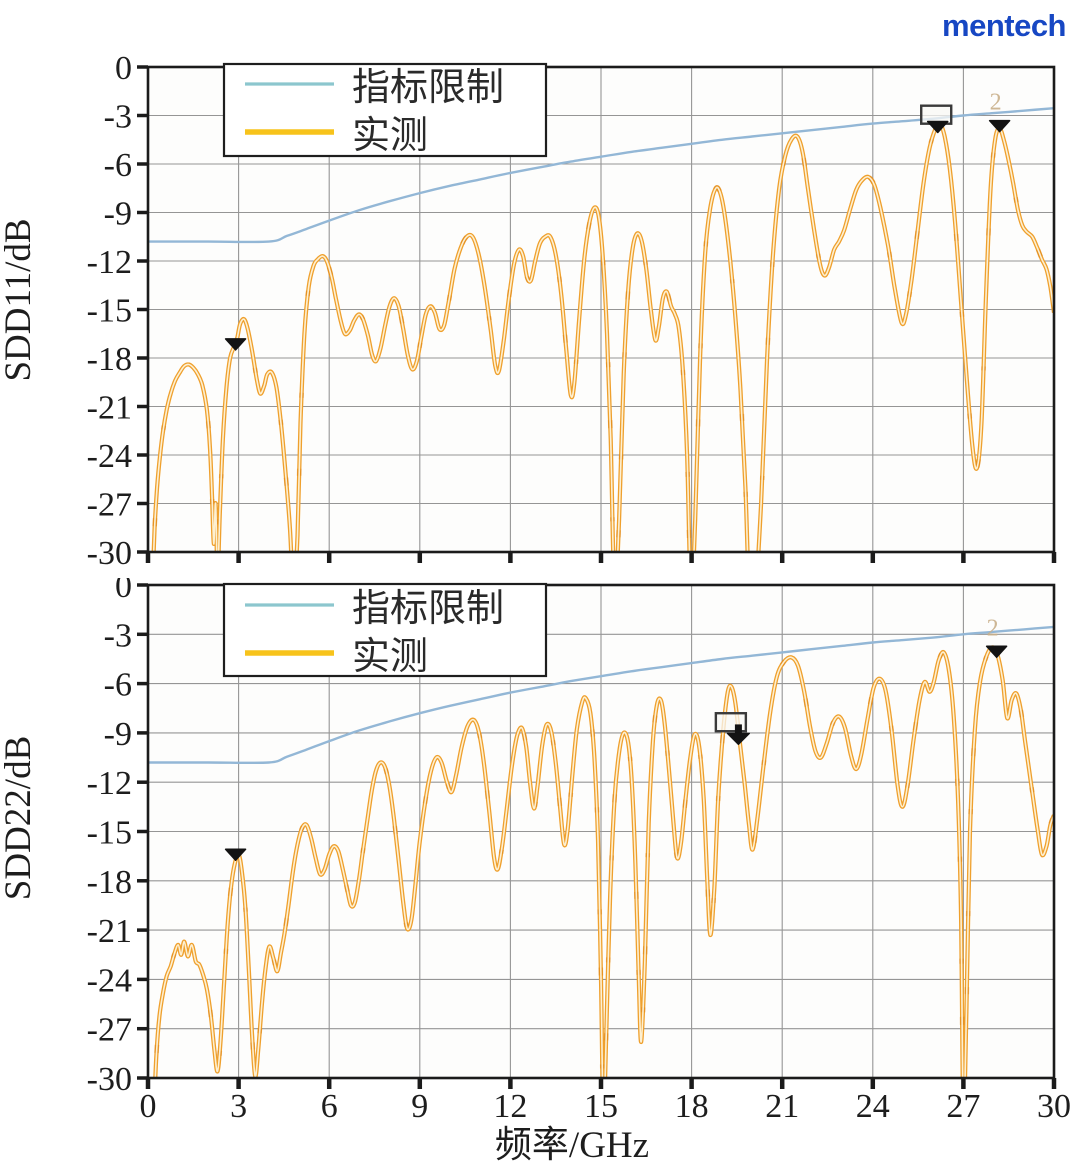 The height and width of the screenshot is (1170, 1080). What do you see at coordinates (19, 818) in the screenshot?
I see `y-axis-title-sdd22: SDD22/dB` at bounding box center [19, 818].